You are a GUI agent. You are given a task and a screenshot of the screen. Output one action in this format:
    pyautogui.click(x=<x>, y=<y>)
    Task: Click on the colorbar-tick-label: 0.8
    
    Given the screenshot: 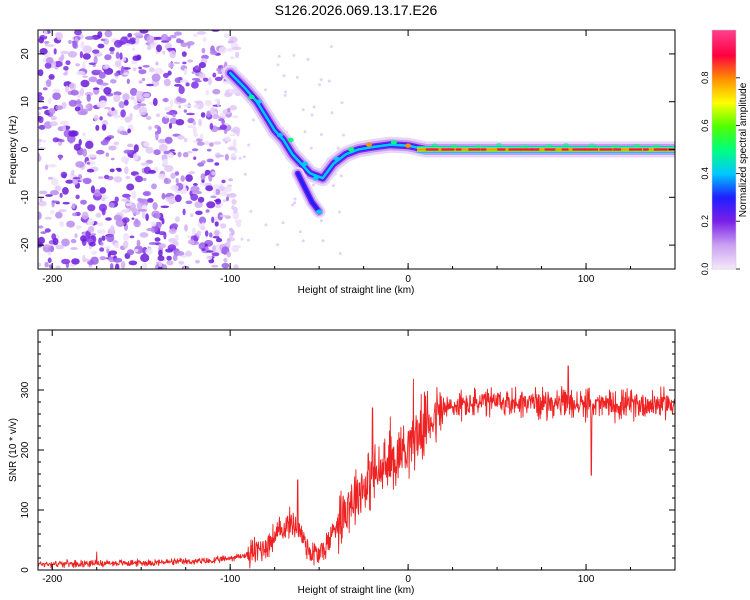 What is the action you would take?
    pyautogui.click(x=705, y=78)
    